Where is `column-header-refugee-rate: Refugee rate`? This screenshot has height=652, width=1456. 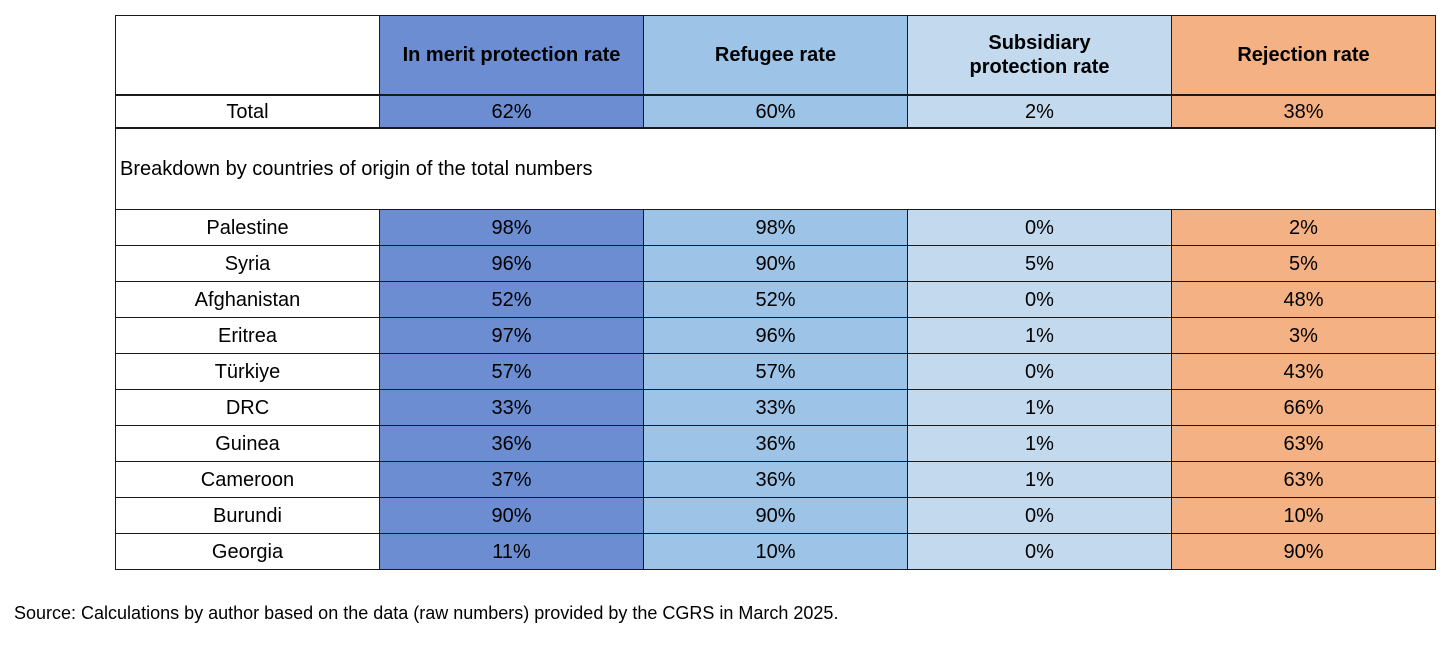
column-header-refugee-rate: Refugee rate is located at coordinates (775, 55).